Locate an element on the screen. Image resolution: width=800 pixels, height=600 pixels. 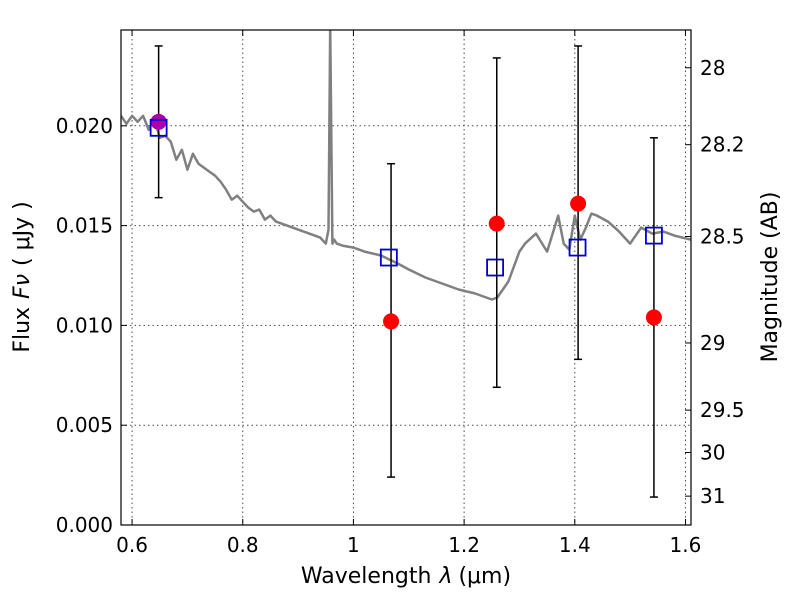
x-tick-label: 1 is located at coordinates (353, 545).